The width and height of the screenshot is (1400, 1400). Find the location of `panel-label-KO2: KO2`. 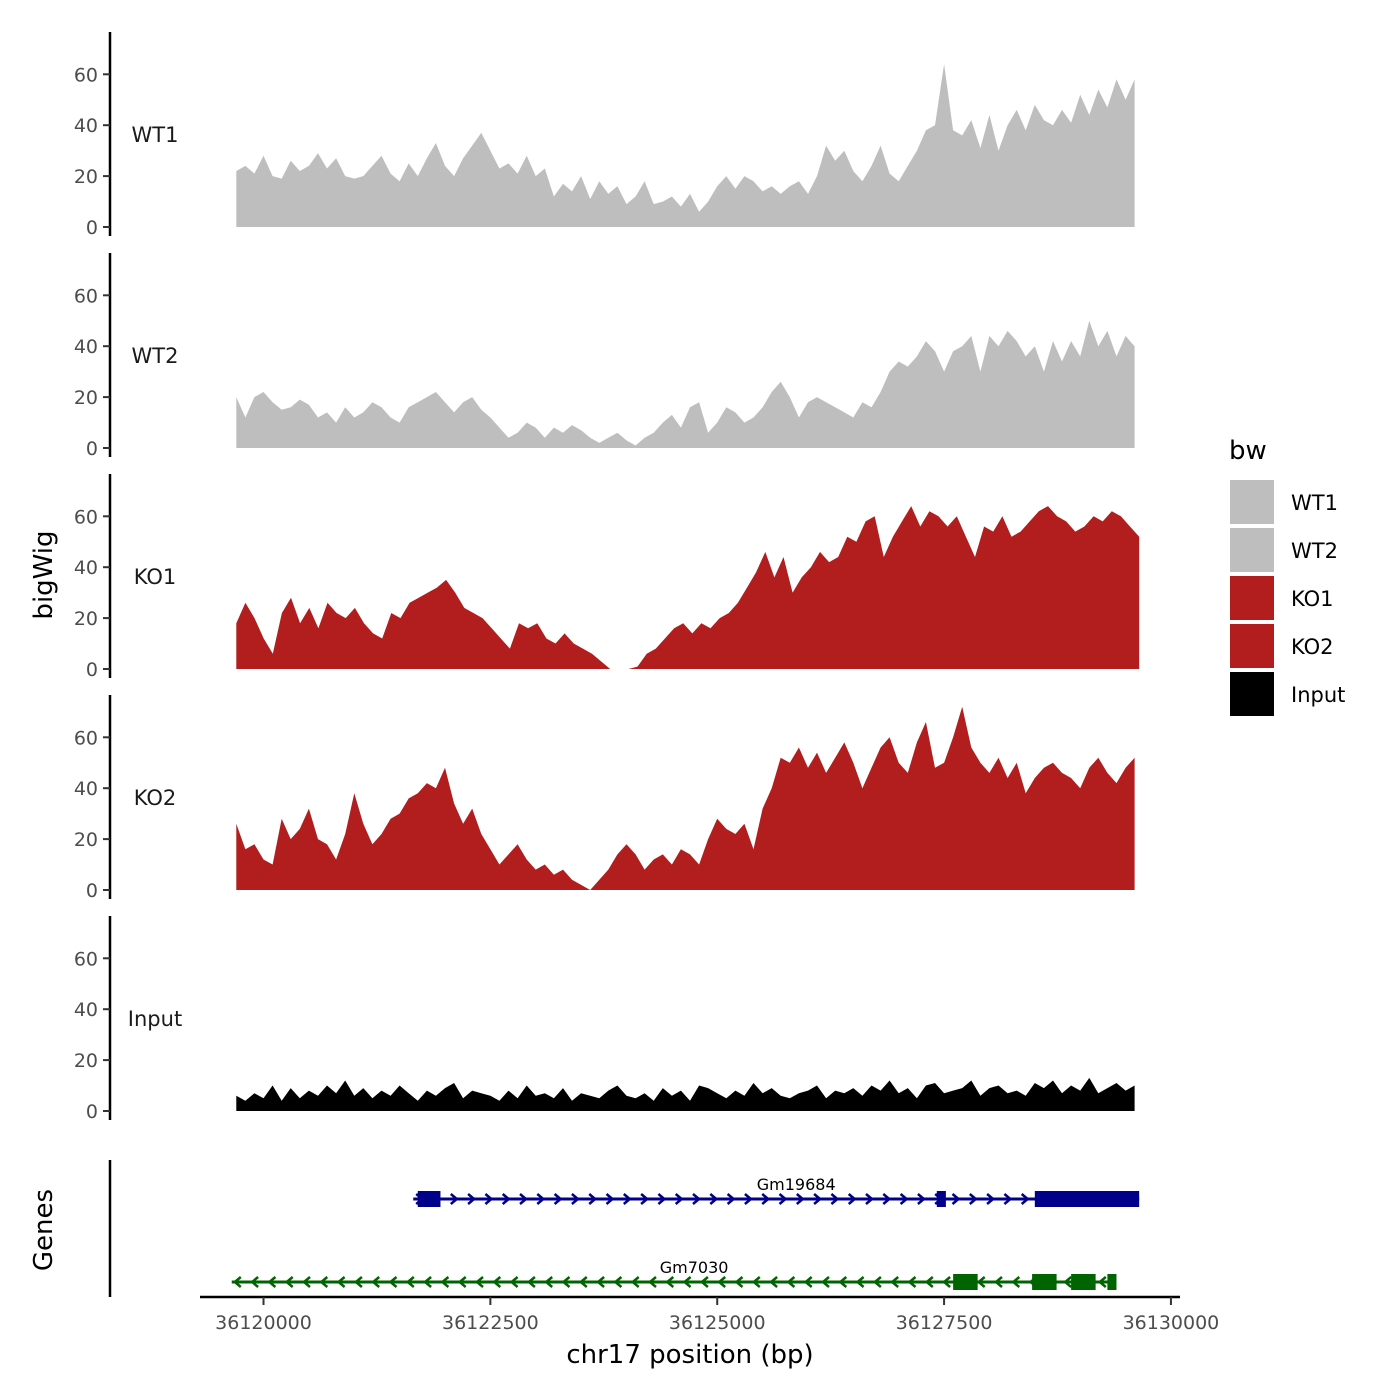

panel-label-KO2: KO2 is located at coordinates (155, 798).